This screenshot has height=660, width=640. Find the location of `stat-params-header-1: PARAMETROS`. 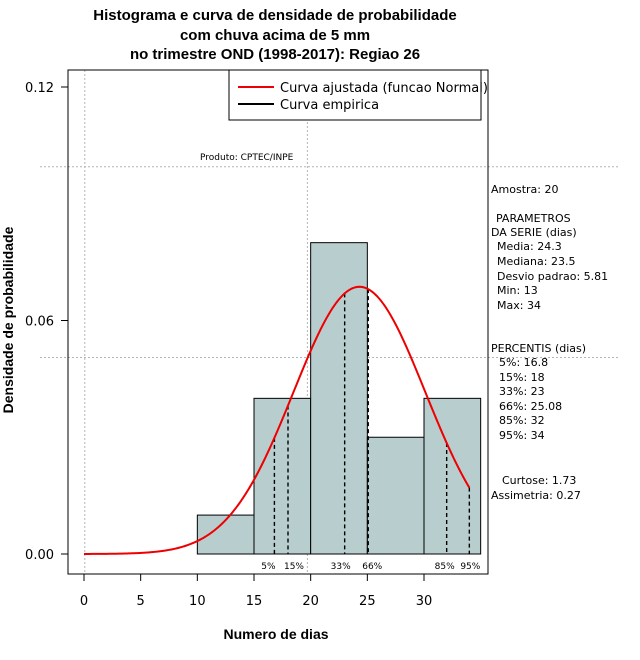

stat-params-header-1: PARAMETROS is located at coordinates (533, 218).